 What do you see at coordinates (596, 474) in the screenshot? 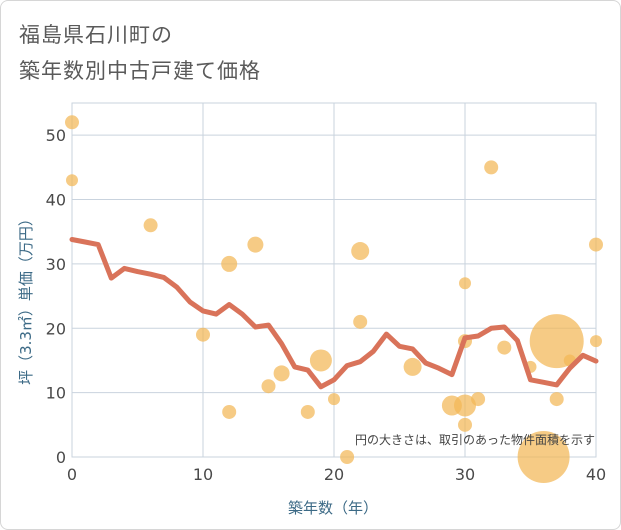
I see `x-tick-label: 40` at bounding box center [596, 474].